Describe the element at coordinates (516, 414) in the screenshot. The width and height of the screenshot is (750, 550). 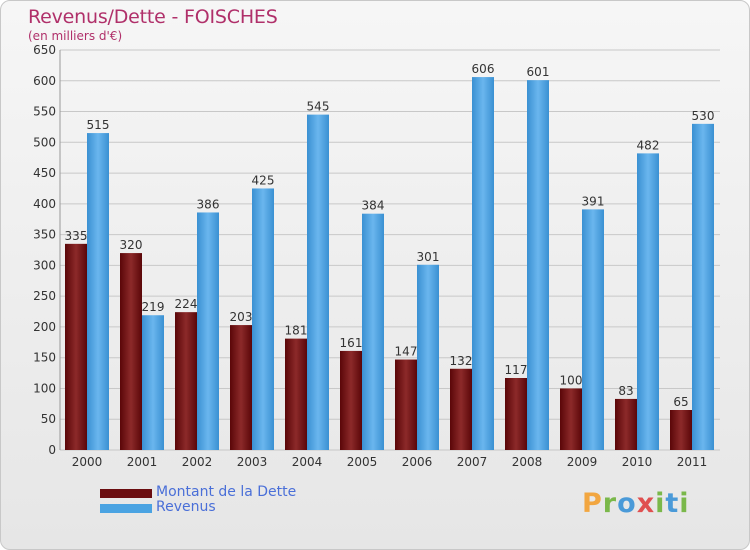
I see `bar-dette-2008` at that location.